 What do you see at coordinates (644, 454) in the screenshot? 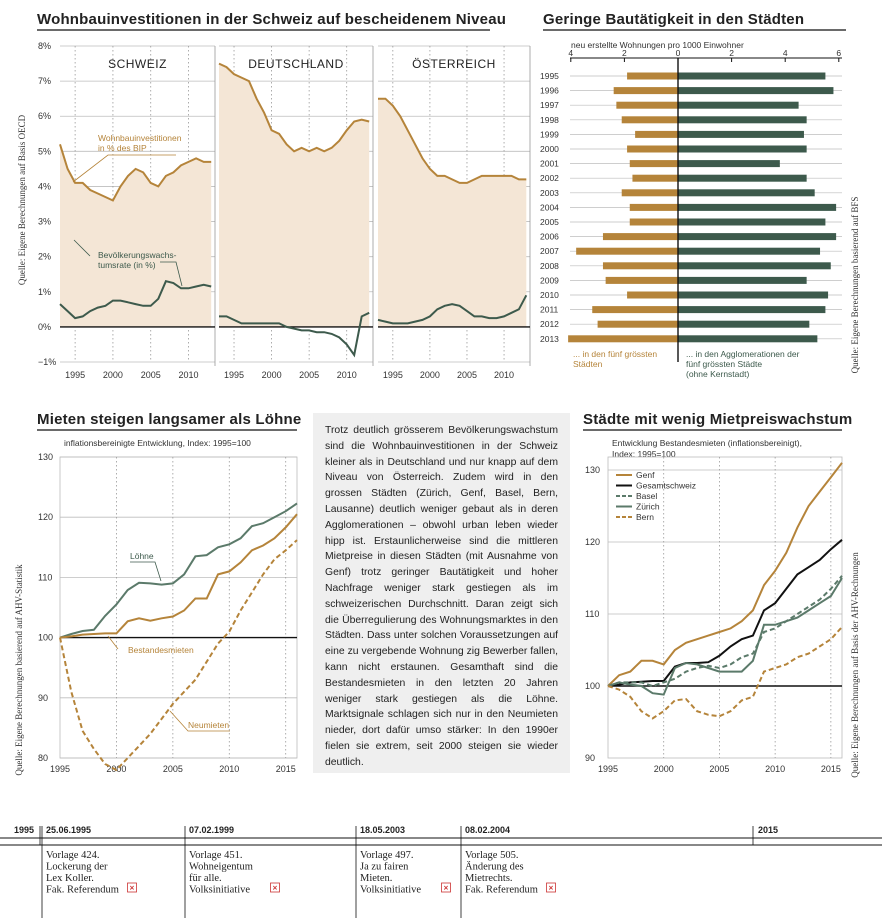
I see `panel4-subtitle-2: Index: 1995=100` at bounding box center [644, 454].